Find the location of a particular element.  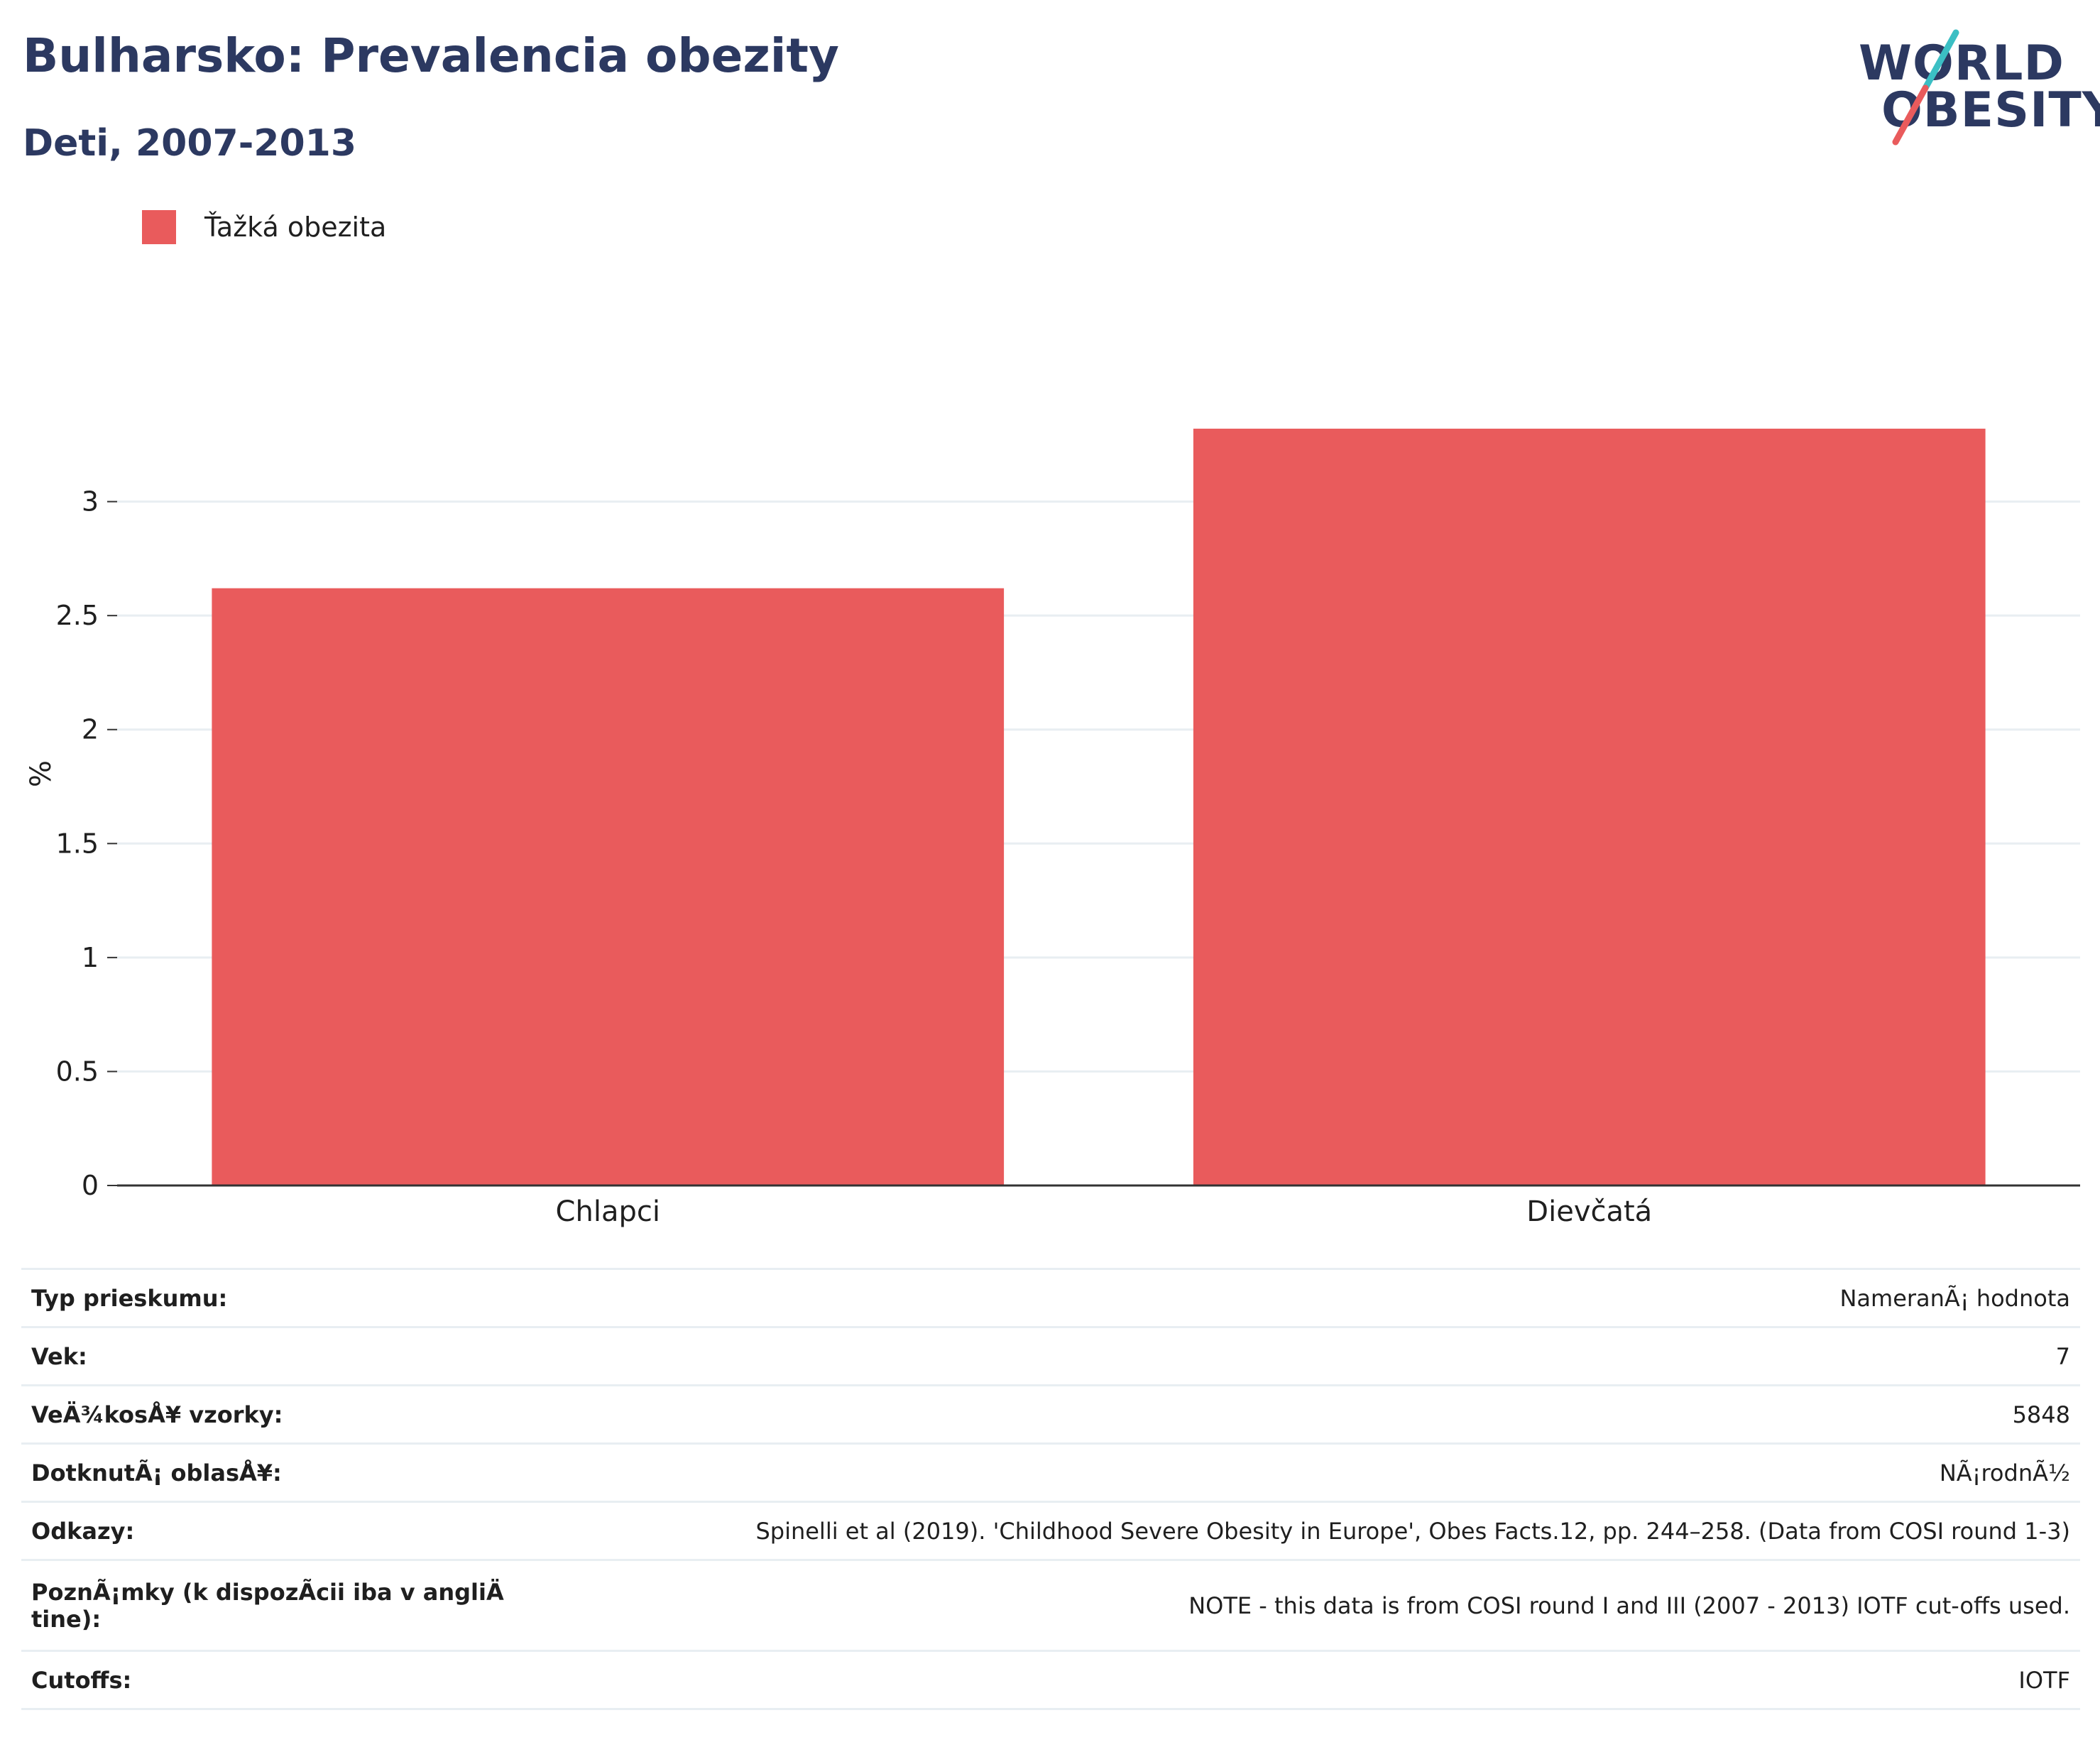

info-row: Typ prieskumu: NameranÃ¡ hodnota is located at coordinates (1050, 1298).